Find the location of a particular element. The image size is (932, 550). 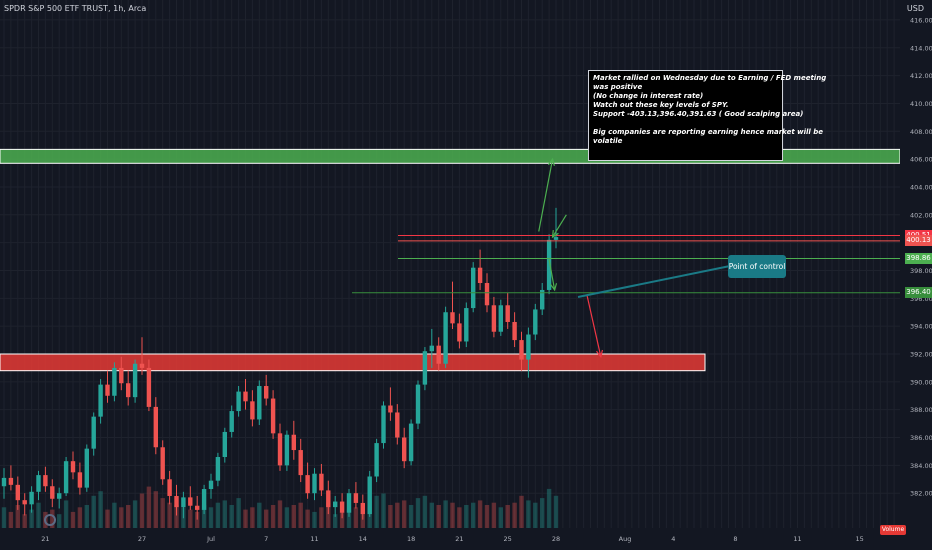

time-tick-label: 4 is located at coordinates (673, 539).